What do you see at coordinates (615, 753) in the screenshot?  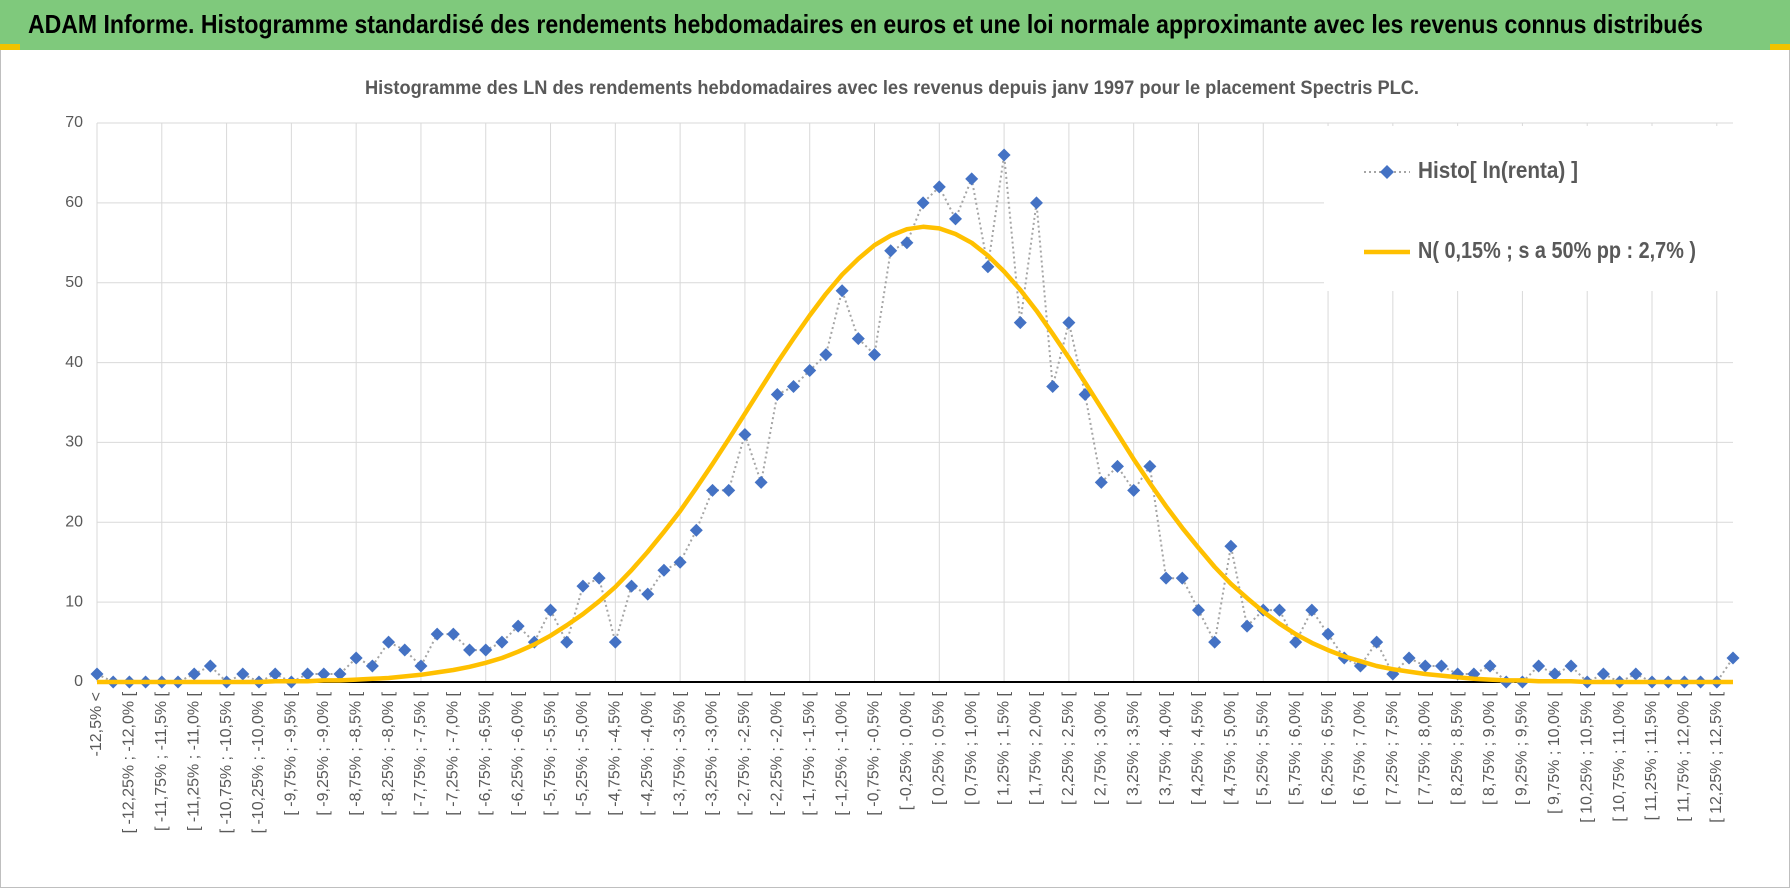 I see `x-tick-label: [ -4,75% ; -4,5% [` at bounding box center [615, 753].